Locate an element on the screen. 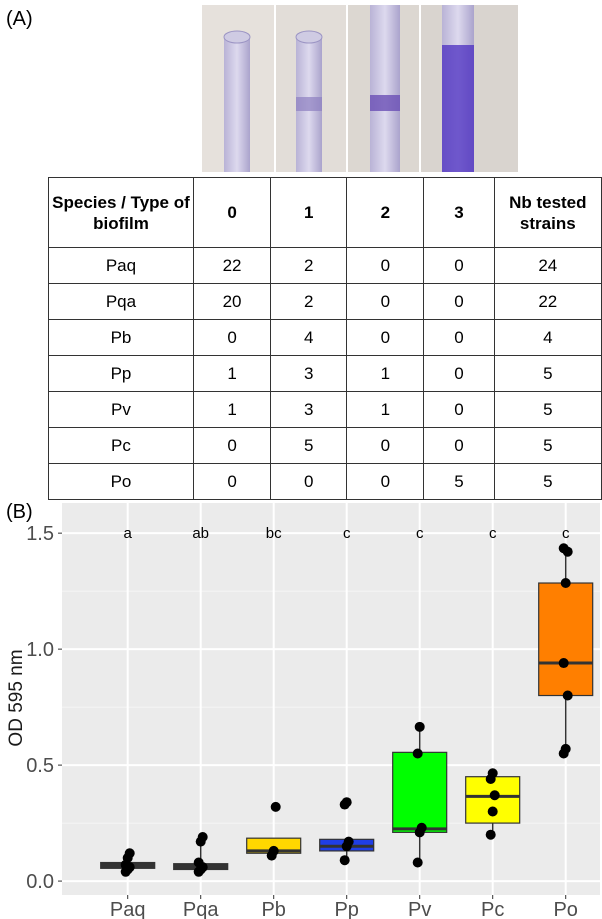 This screenshot has height=919, width=602. significance-letter: a is located at coordinates (128, 533).